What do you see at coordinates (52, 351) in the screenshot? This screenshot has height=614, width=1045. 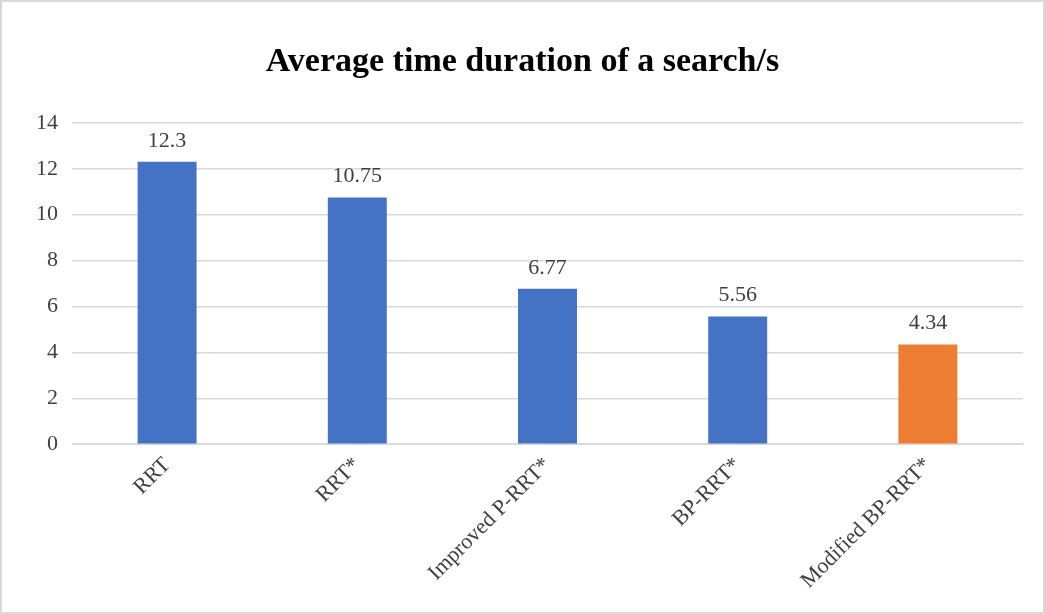 I see `y-tick-label: 4` at bounding box center [52, 351].